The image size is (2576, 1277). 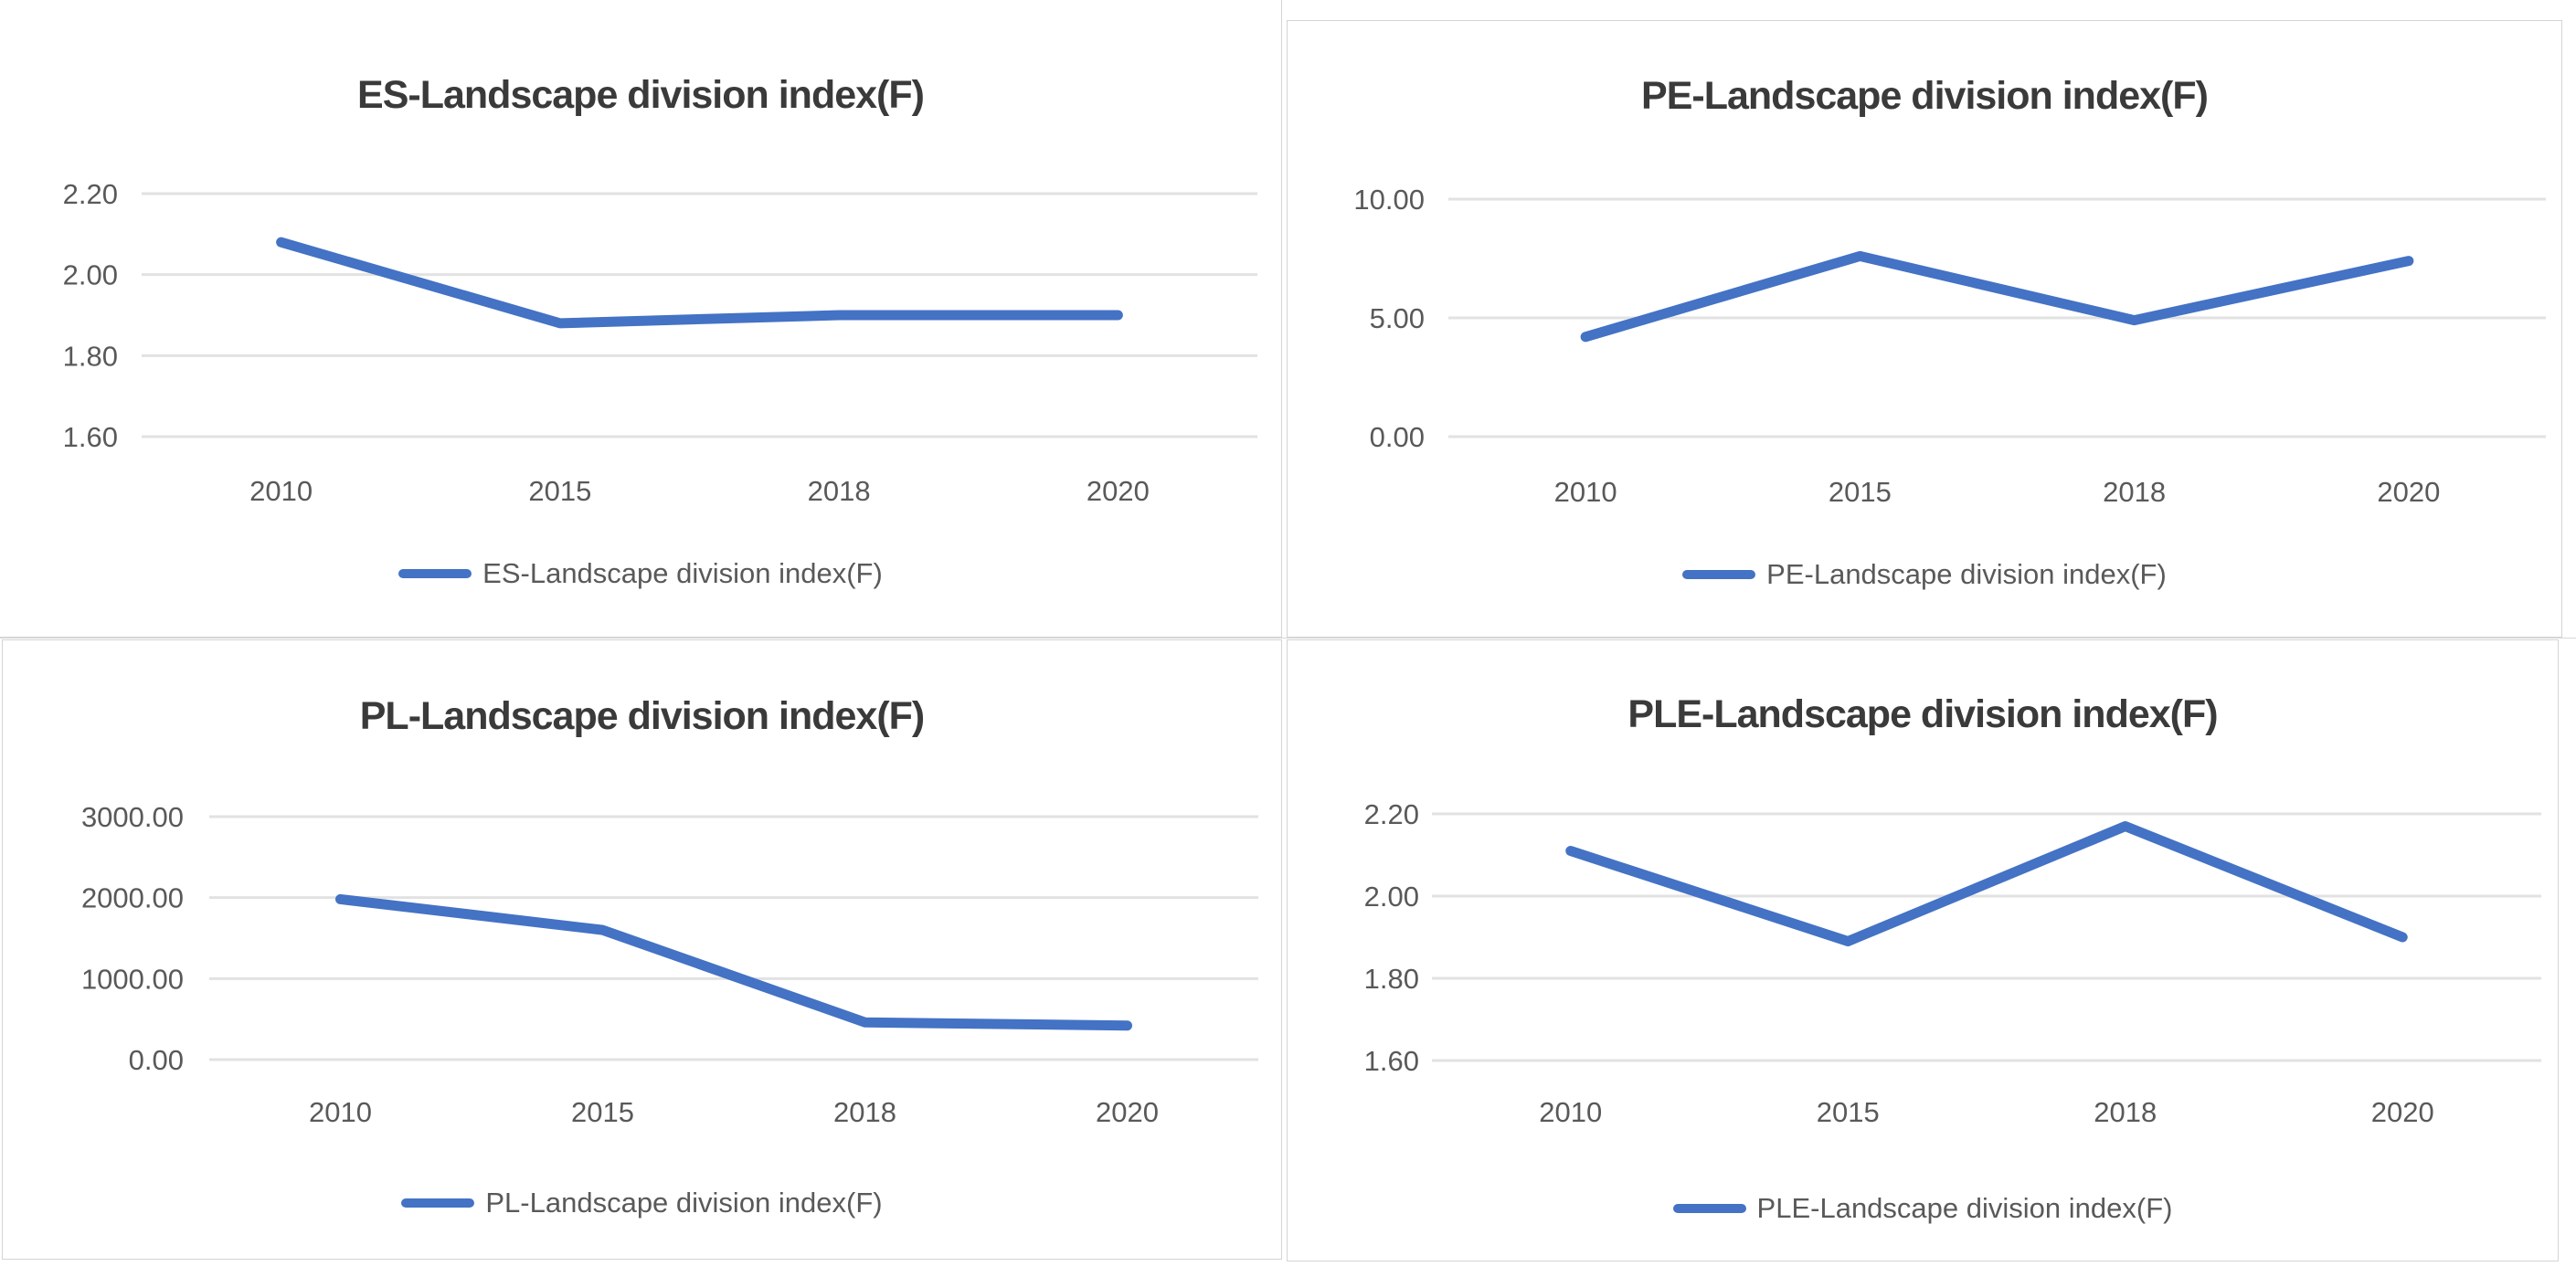 I want to click on legend-label: ES-Landscape division index(F), so click(x=682, y=573).